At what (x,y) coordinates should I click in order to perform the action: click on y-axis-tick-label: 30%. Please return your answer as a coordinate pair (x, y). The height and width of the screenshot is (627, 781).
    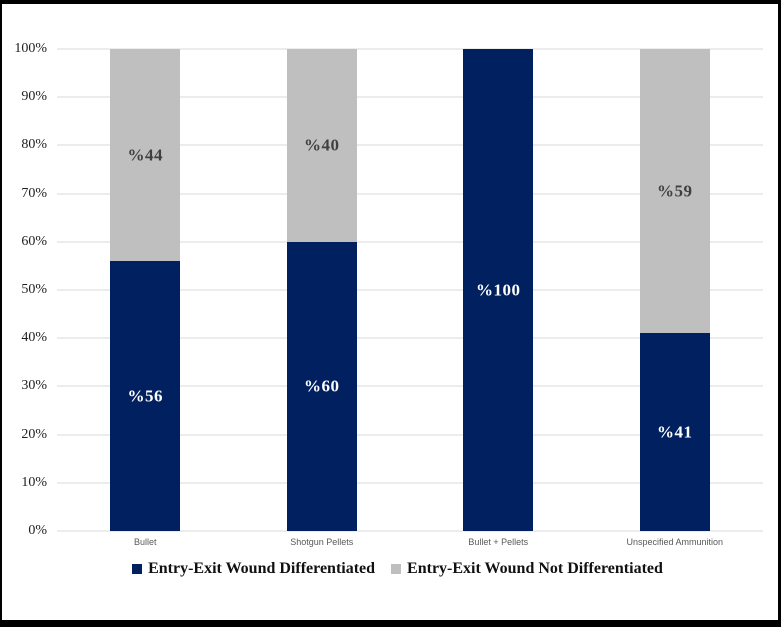
    Looking at the image, I should click on (34, 386).